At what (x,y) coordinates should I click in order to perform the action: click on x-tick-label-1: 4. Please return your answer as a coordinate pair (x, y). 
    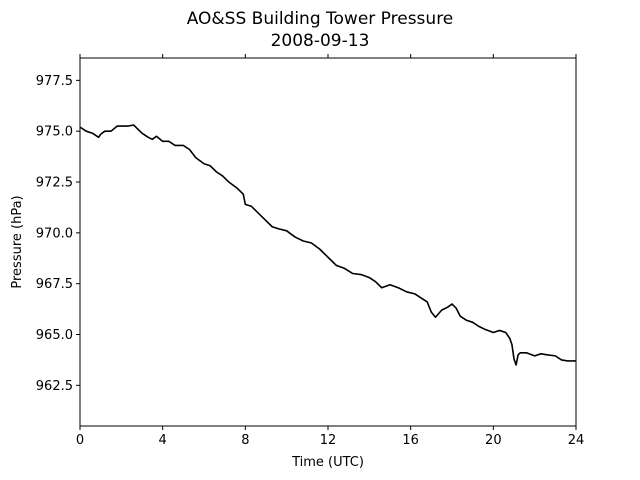
    Looking at the image, I should click on (163, 440).